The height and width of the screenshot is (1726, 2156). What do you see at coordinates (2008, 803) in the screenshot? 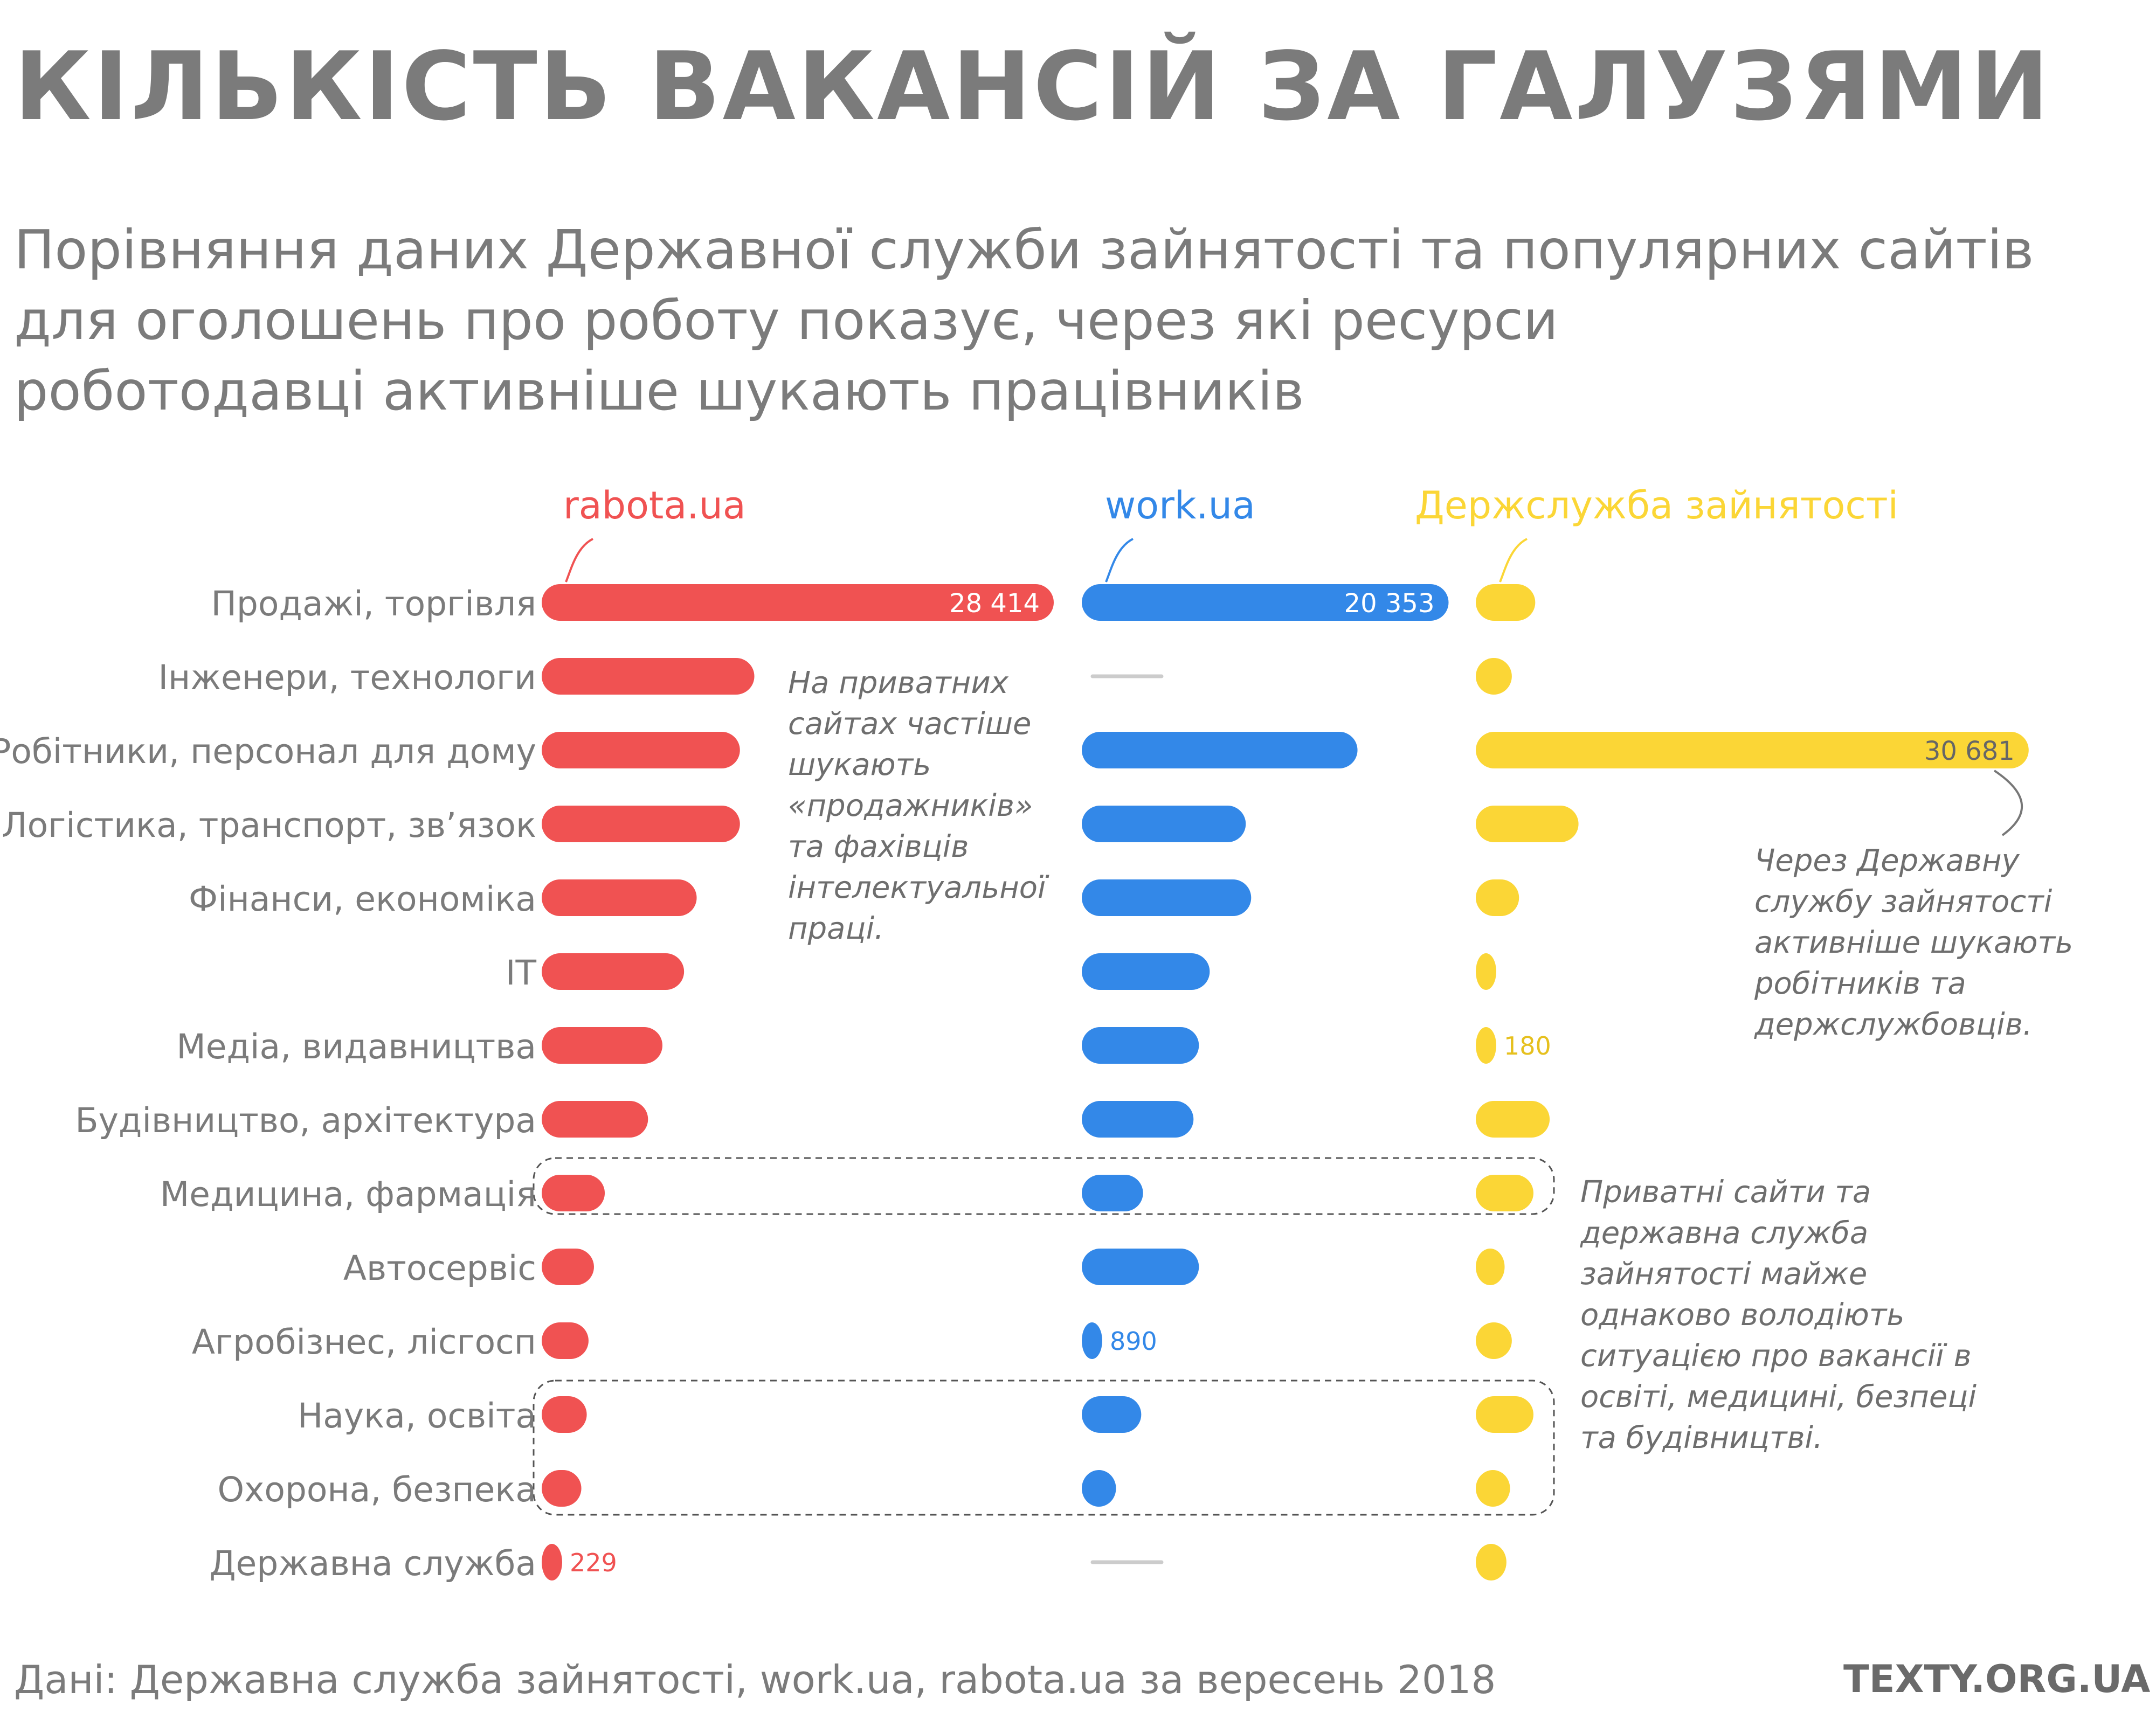
I see `annotation-connector` at bounding box center [2008, 803].